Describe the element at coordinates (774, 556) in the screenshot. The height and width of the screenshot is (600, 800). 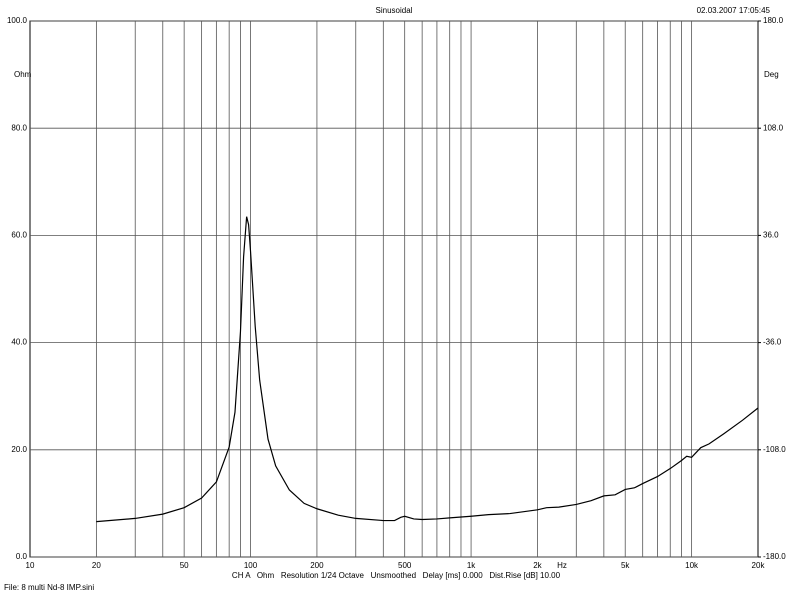
I see `y2-tick-label: -180.0` at that location.